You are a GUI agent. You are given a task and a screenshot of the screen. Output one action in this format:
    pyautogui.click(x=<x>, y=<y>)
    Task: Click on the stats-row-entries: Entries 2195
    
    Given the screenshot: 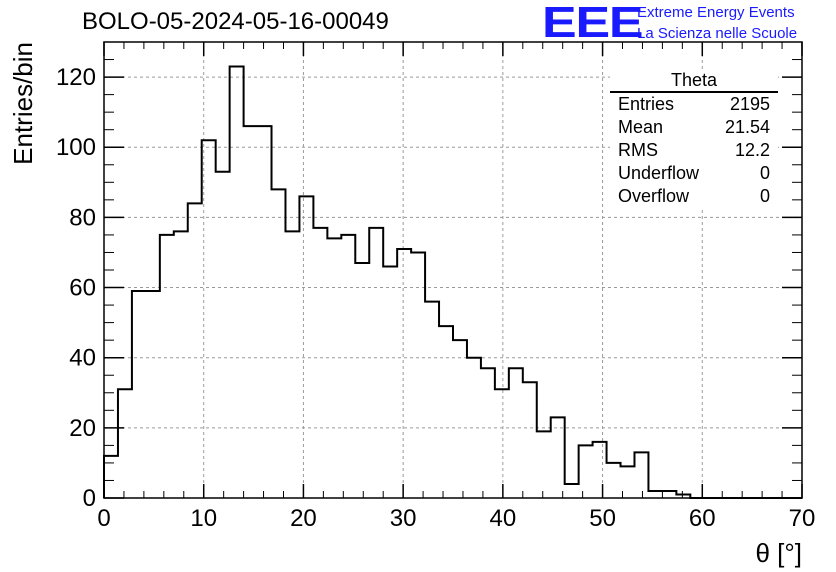 What is the action you would take?
    pyautogui.click(x=694, y=104)
    